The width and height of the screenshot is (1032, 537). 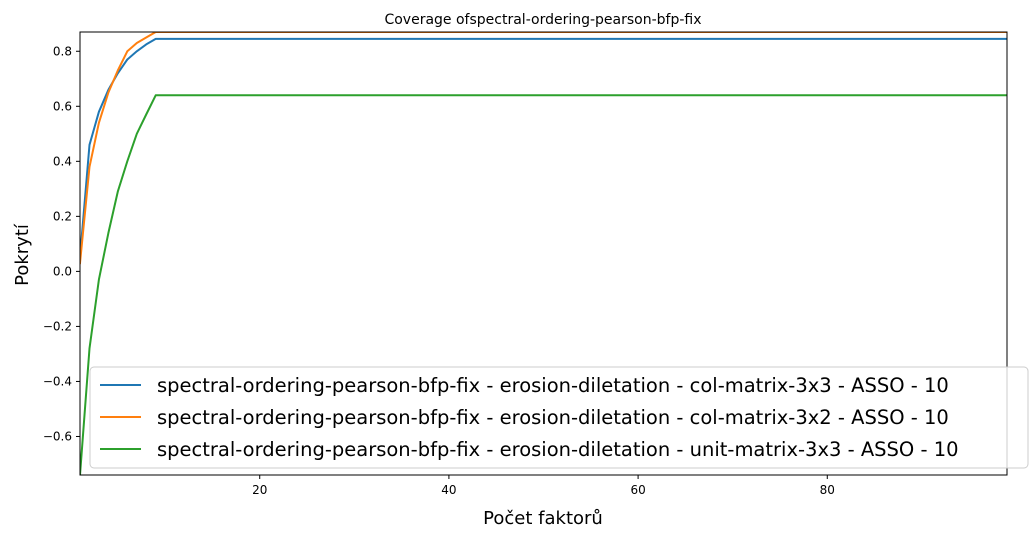 I want to click on y-tick-label: 0.4, so click(x=62, y=161).